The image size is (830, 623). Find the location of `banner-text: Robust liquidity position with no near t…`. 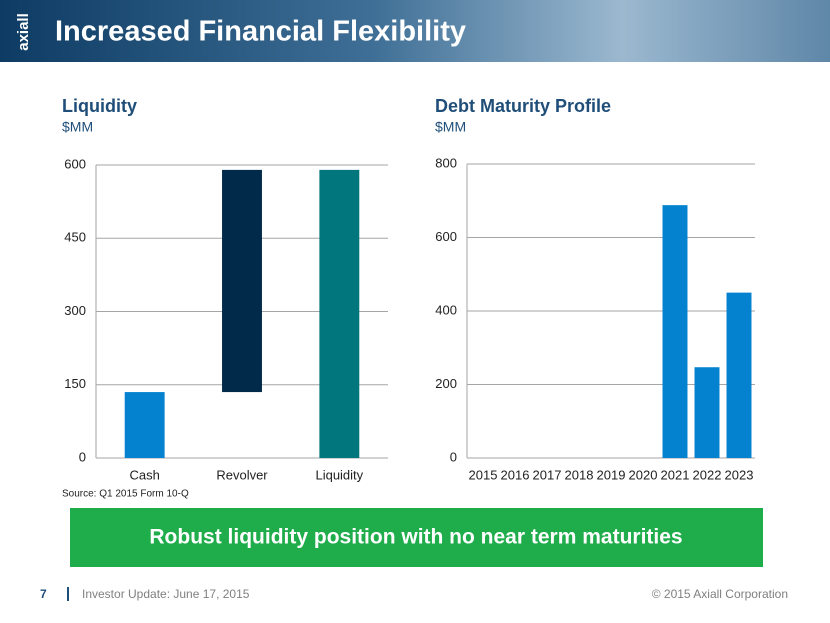

banner-text: Robust liquidity position with no near t… is located at coordinates (415, 537).